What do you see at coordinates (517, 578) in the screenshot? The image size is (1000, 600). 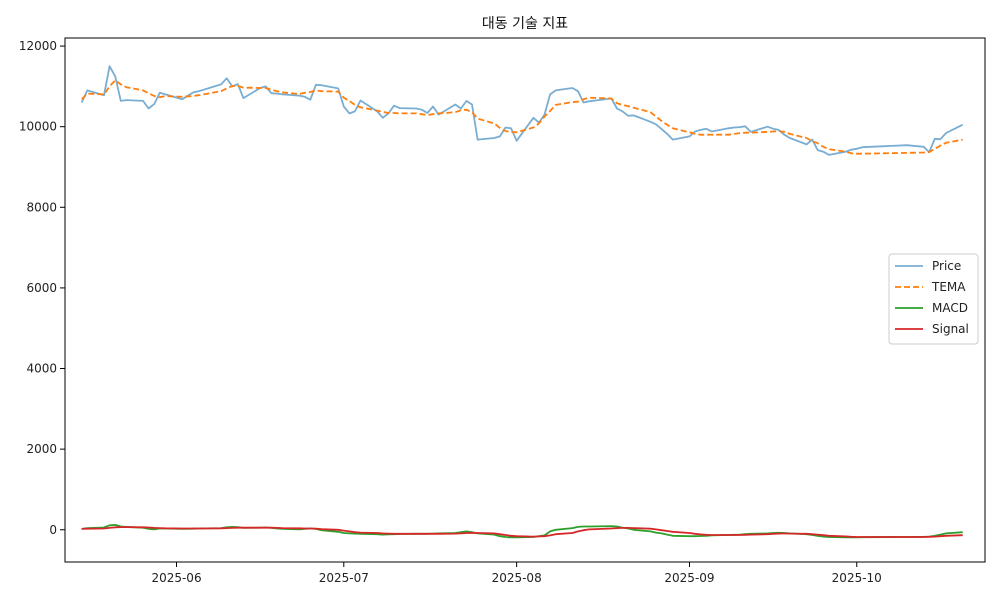 I see `x-tick-label: 2025-08` at bounding box center [517, 578].